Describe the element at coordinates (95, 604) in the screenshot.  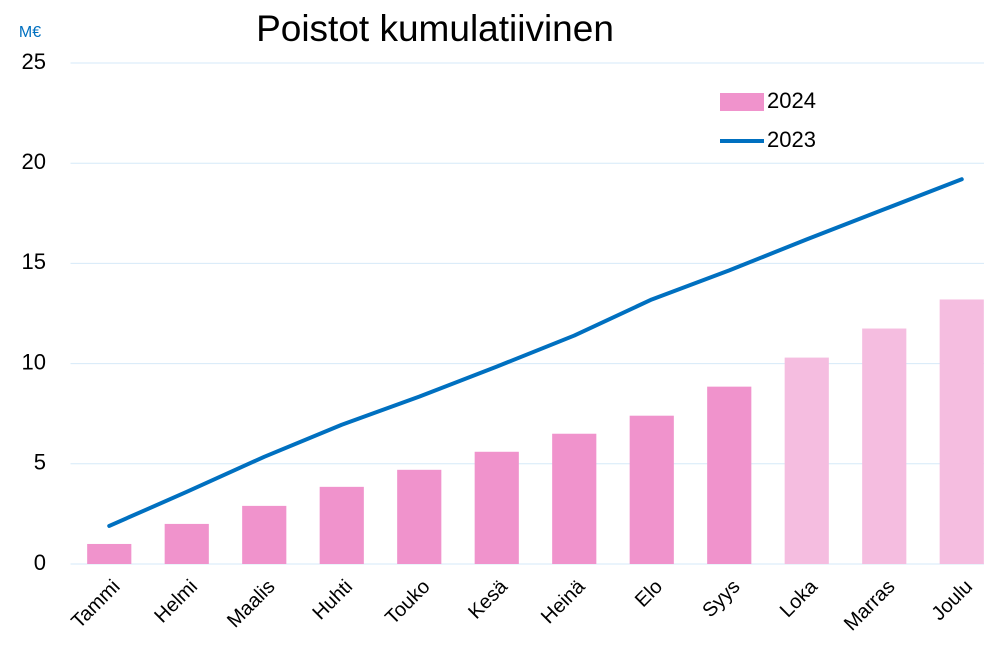
I see `x-tick-label: Tammi` at that location.